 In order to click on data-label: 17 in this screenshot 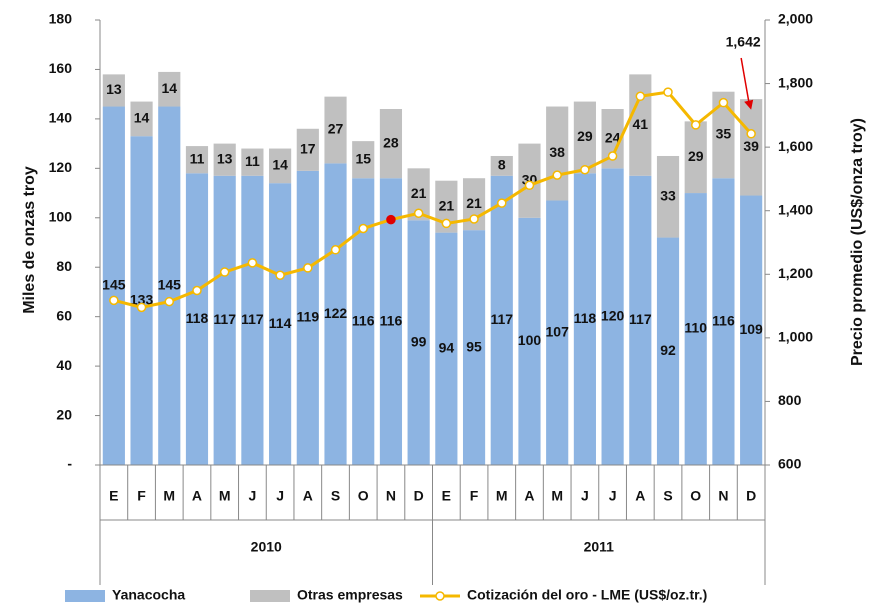, I will do `click(308, 148)`.